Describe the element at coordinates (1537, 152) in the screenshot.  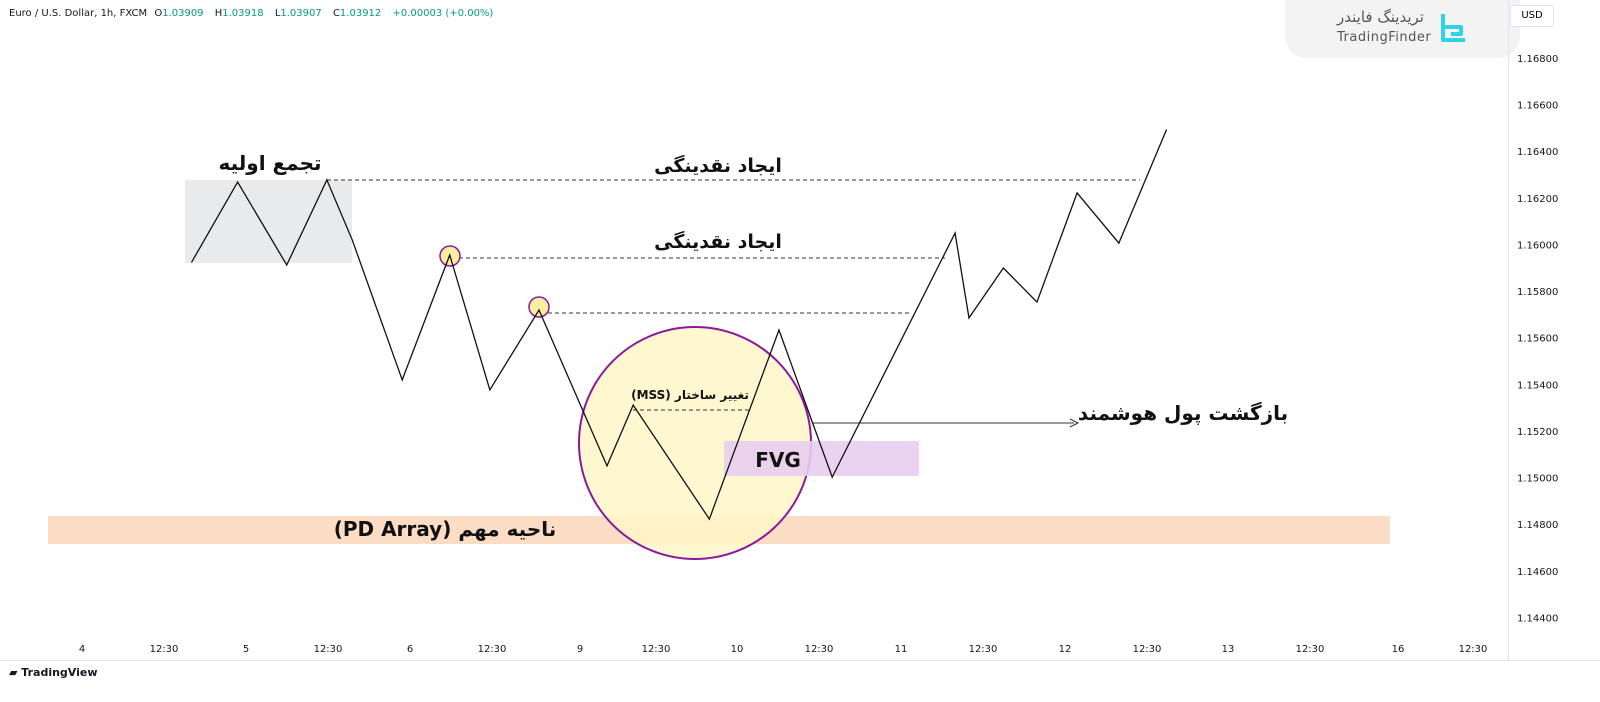
I see `price-tick: 1.16400` at that location.